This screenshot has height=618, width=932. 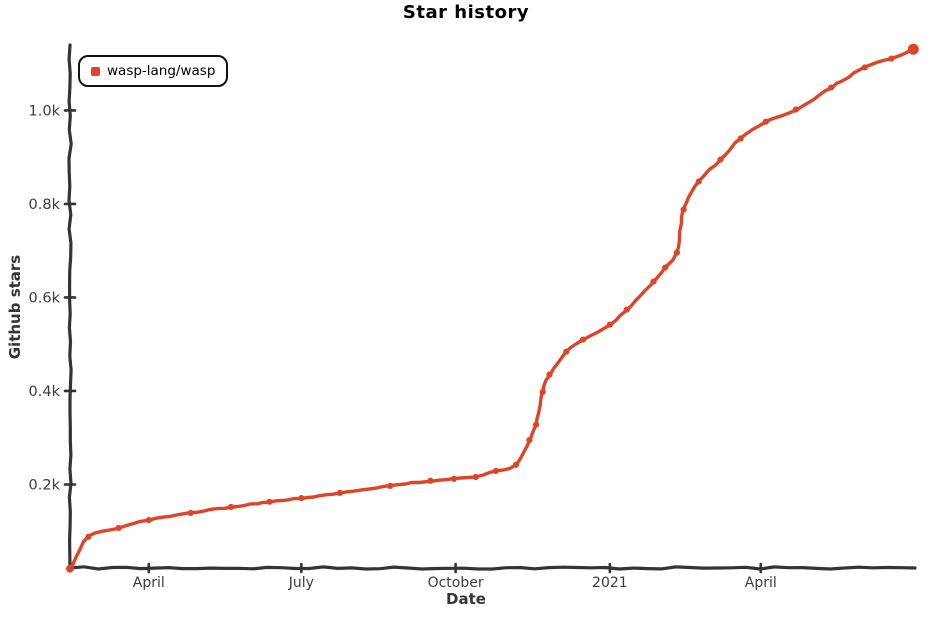 What do you see at coordinates (161, 71) in the screenshot?
I see `legend-series-label: wasp-lang/wasp` at bounding box center [161, 71].